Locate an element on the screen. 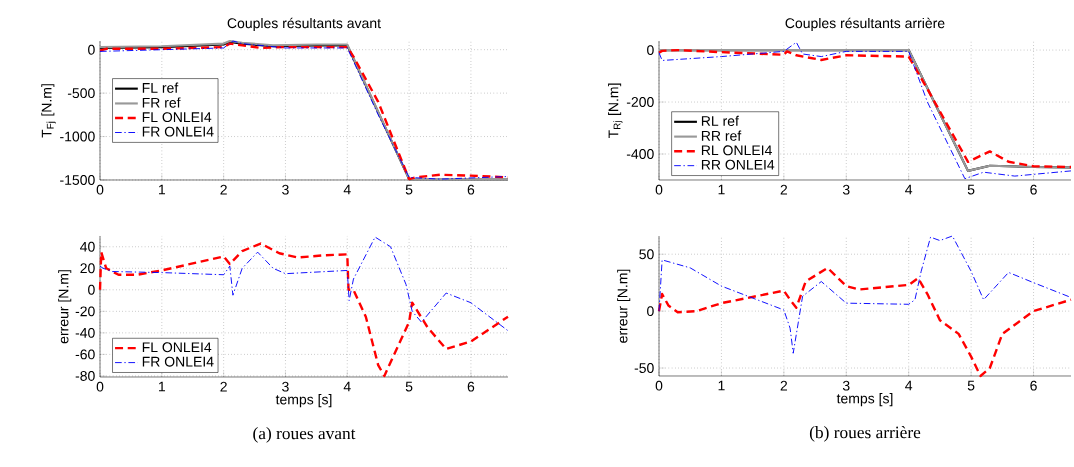 Image resolution: width=1074 pixels, height=467 pixels. chart-title: Couples résultants avant is located at coordinates (304, 24).